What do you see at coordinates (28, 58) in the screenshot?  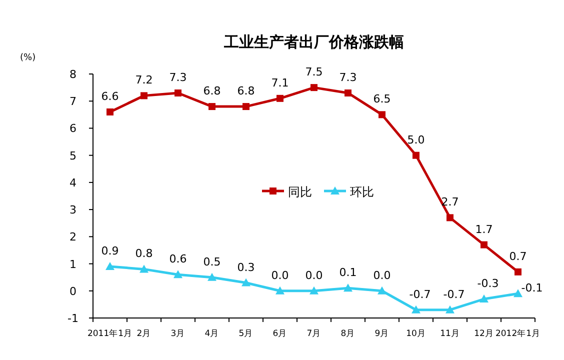 I see `y-axis-title: (%)` at bounding box center [28, 58].